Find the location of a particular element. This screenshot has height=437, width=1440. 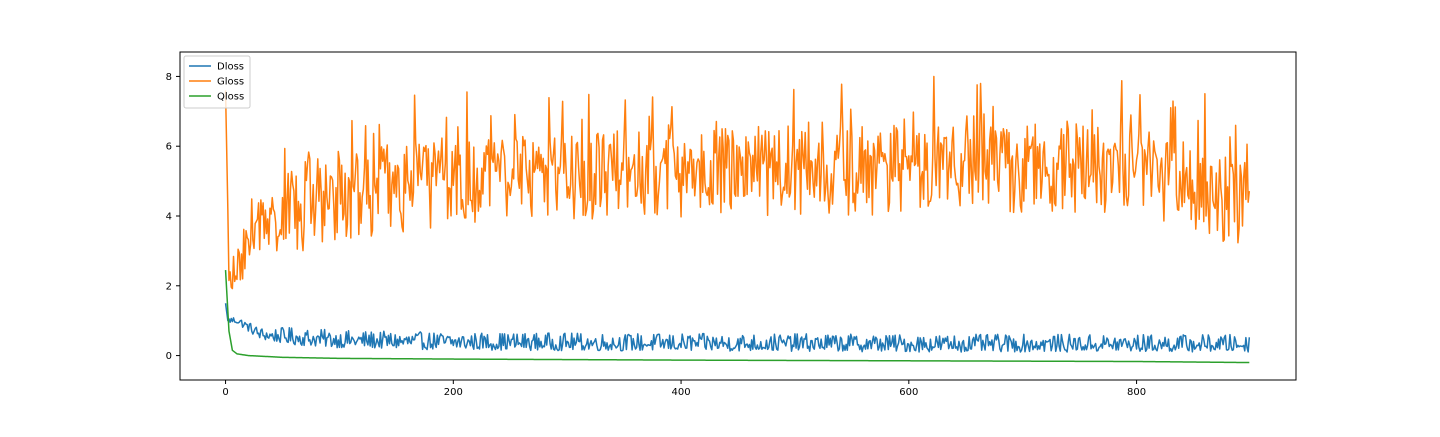

legend-label-qloss: Qloss is located at coordinates (230, 97).